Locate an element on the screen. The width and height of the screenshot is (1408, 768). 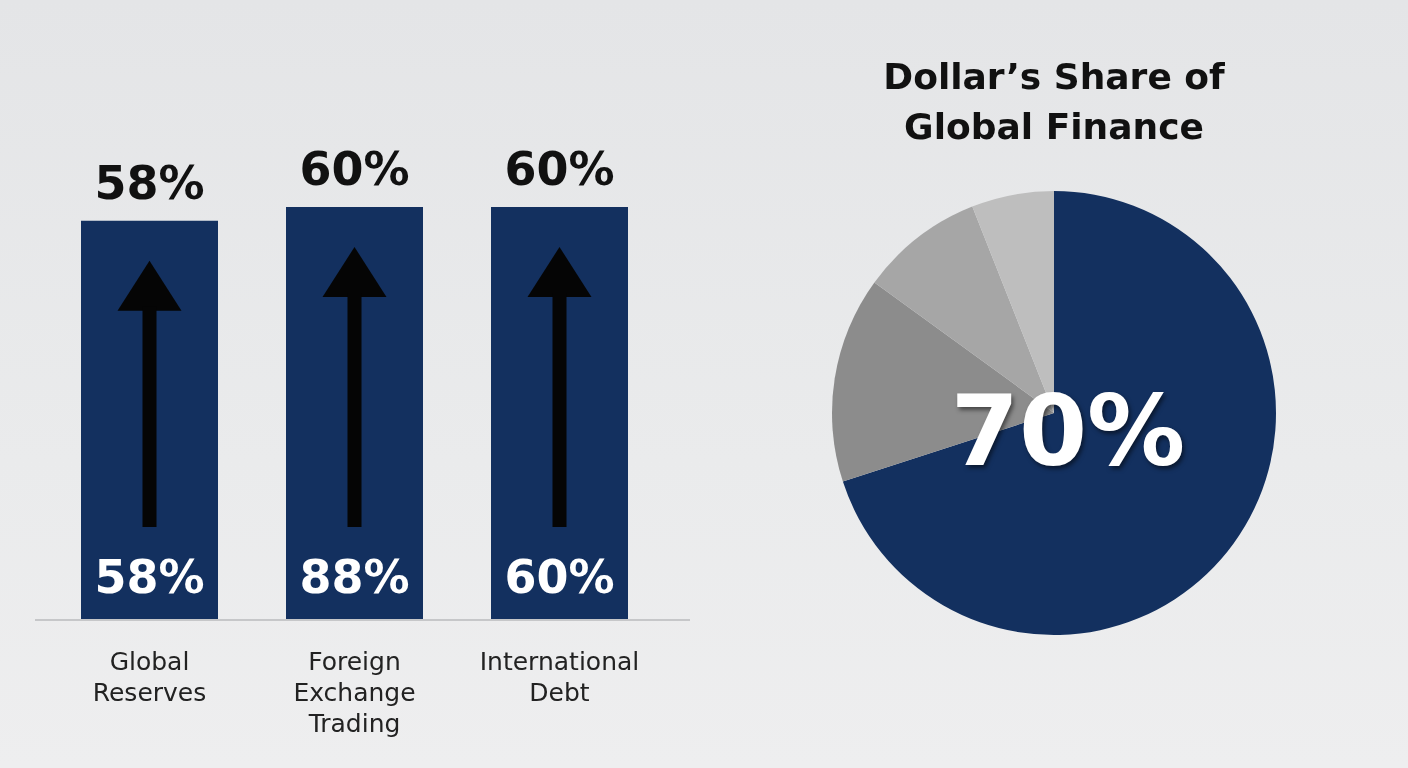
annotation: 58% is located at coordinates (149, 577).